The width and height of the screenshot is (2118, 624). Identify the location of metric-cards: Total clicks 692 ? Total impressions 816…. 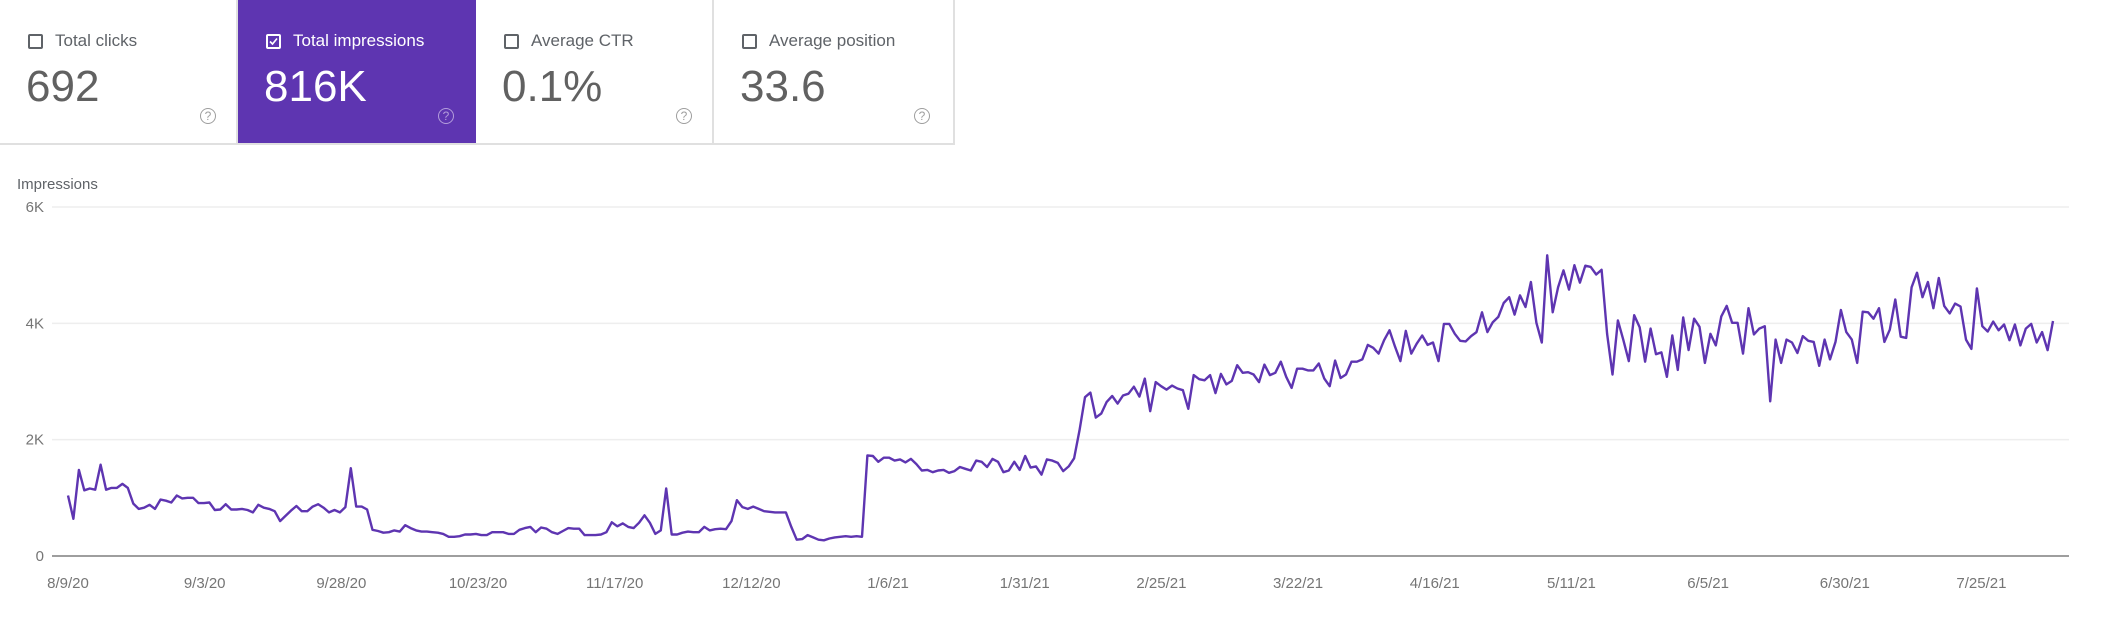
(477, 72).